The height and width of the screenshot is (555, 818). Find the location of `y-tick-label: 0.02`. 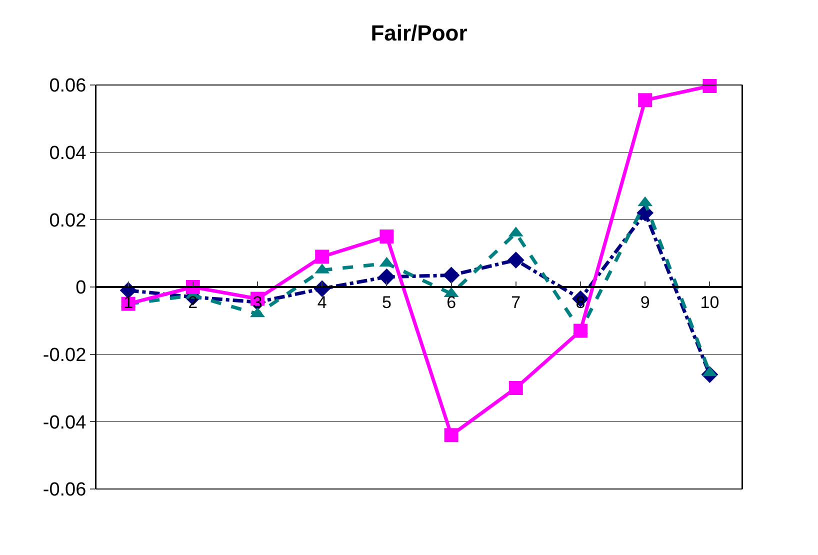

y-tick-label: 0.02 is located at coordinates (67, 221).